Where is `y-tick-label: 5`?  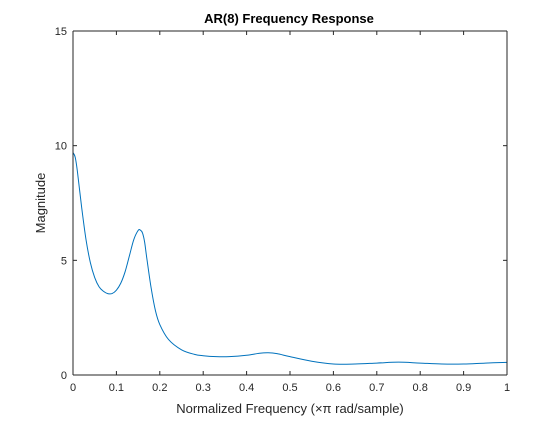 y-tick-label: 5 is located at coordinates (64, 261).